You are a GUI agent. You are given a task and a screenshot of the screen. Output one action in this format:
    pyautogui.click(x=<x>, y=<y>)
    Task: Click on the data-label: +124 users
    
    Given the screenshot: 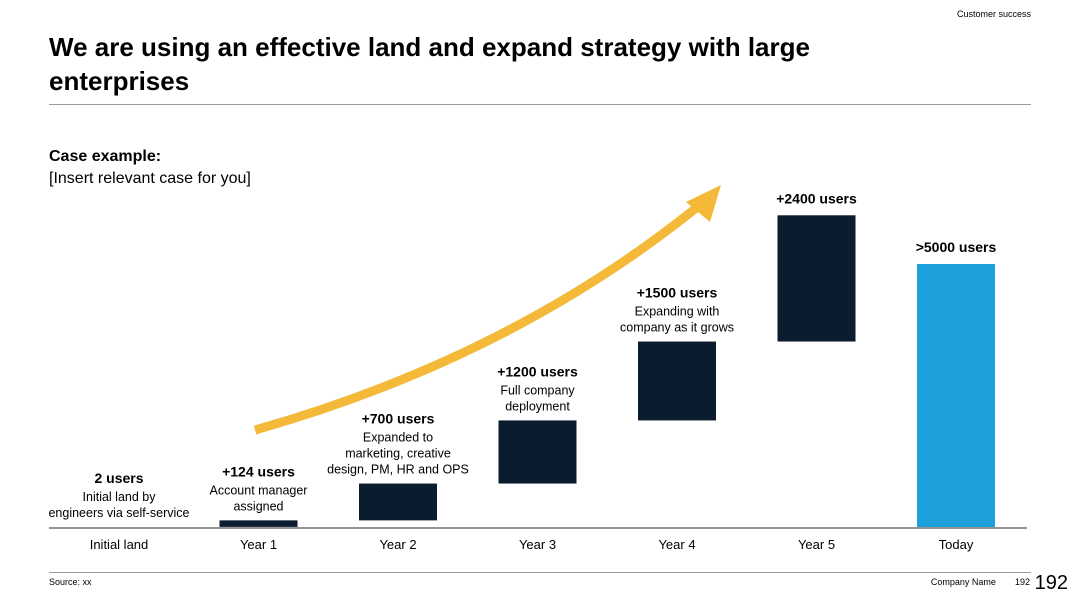 What is the action you would take?
    pyautogui.click(x=258, y=471)
    